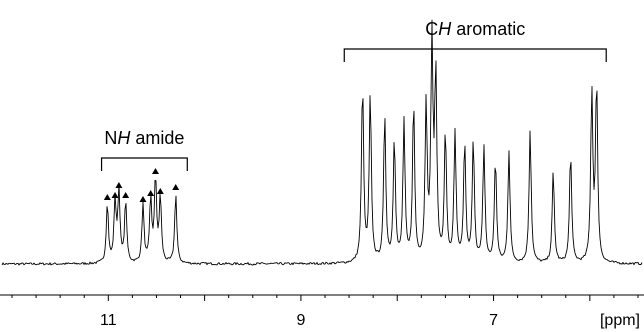  I want to click on x-axis-tick-labels: 11 9 7, so click(299, 320).